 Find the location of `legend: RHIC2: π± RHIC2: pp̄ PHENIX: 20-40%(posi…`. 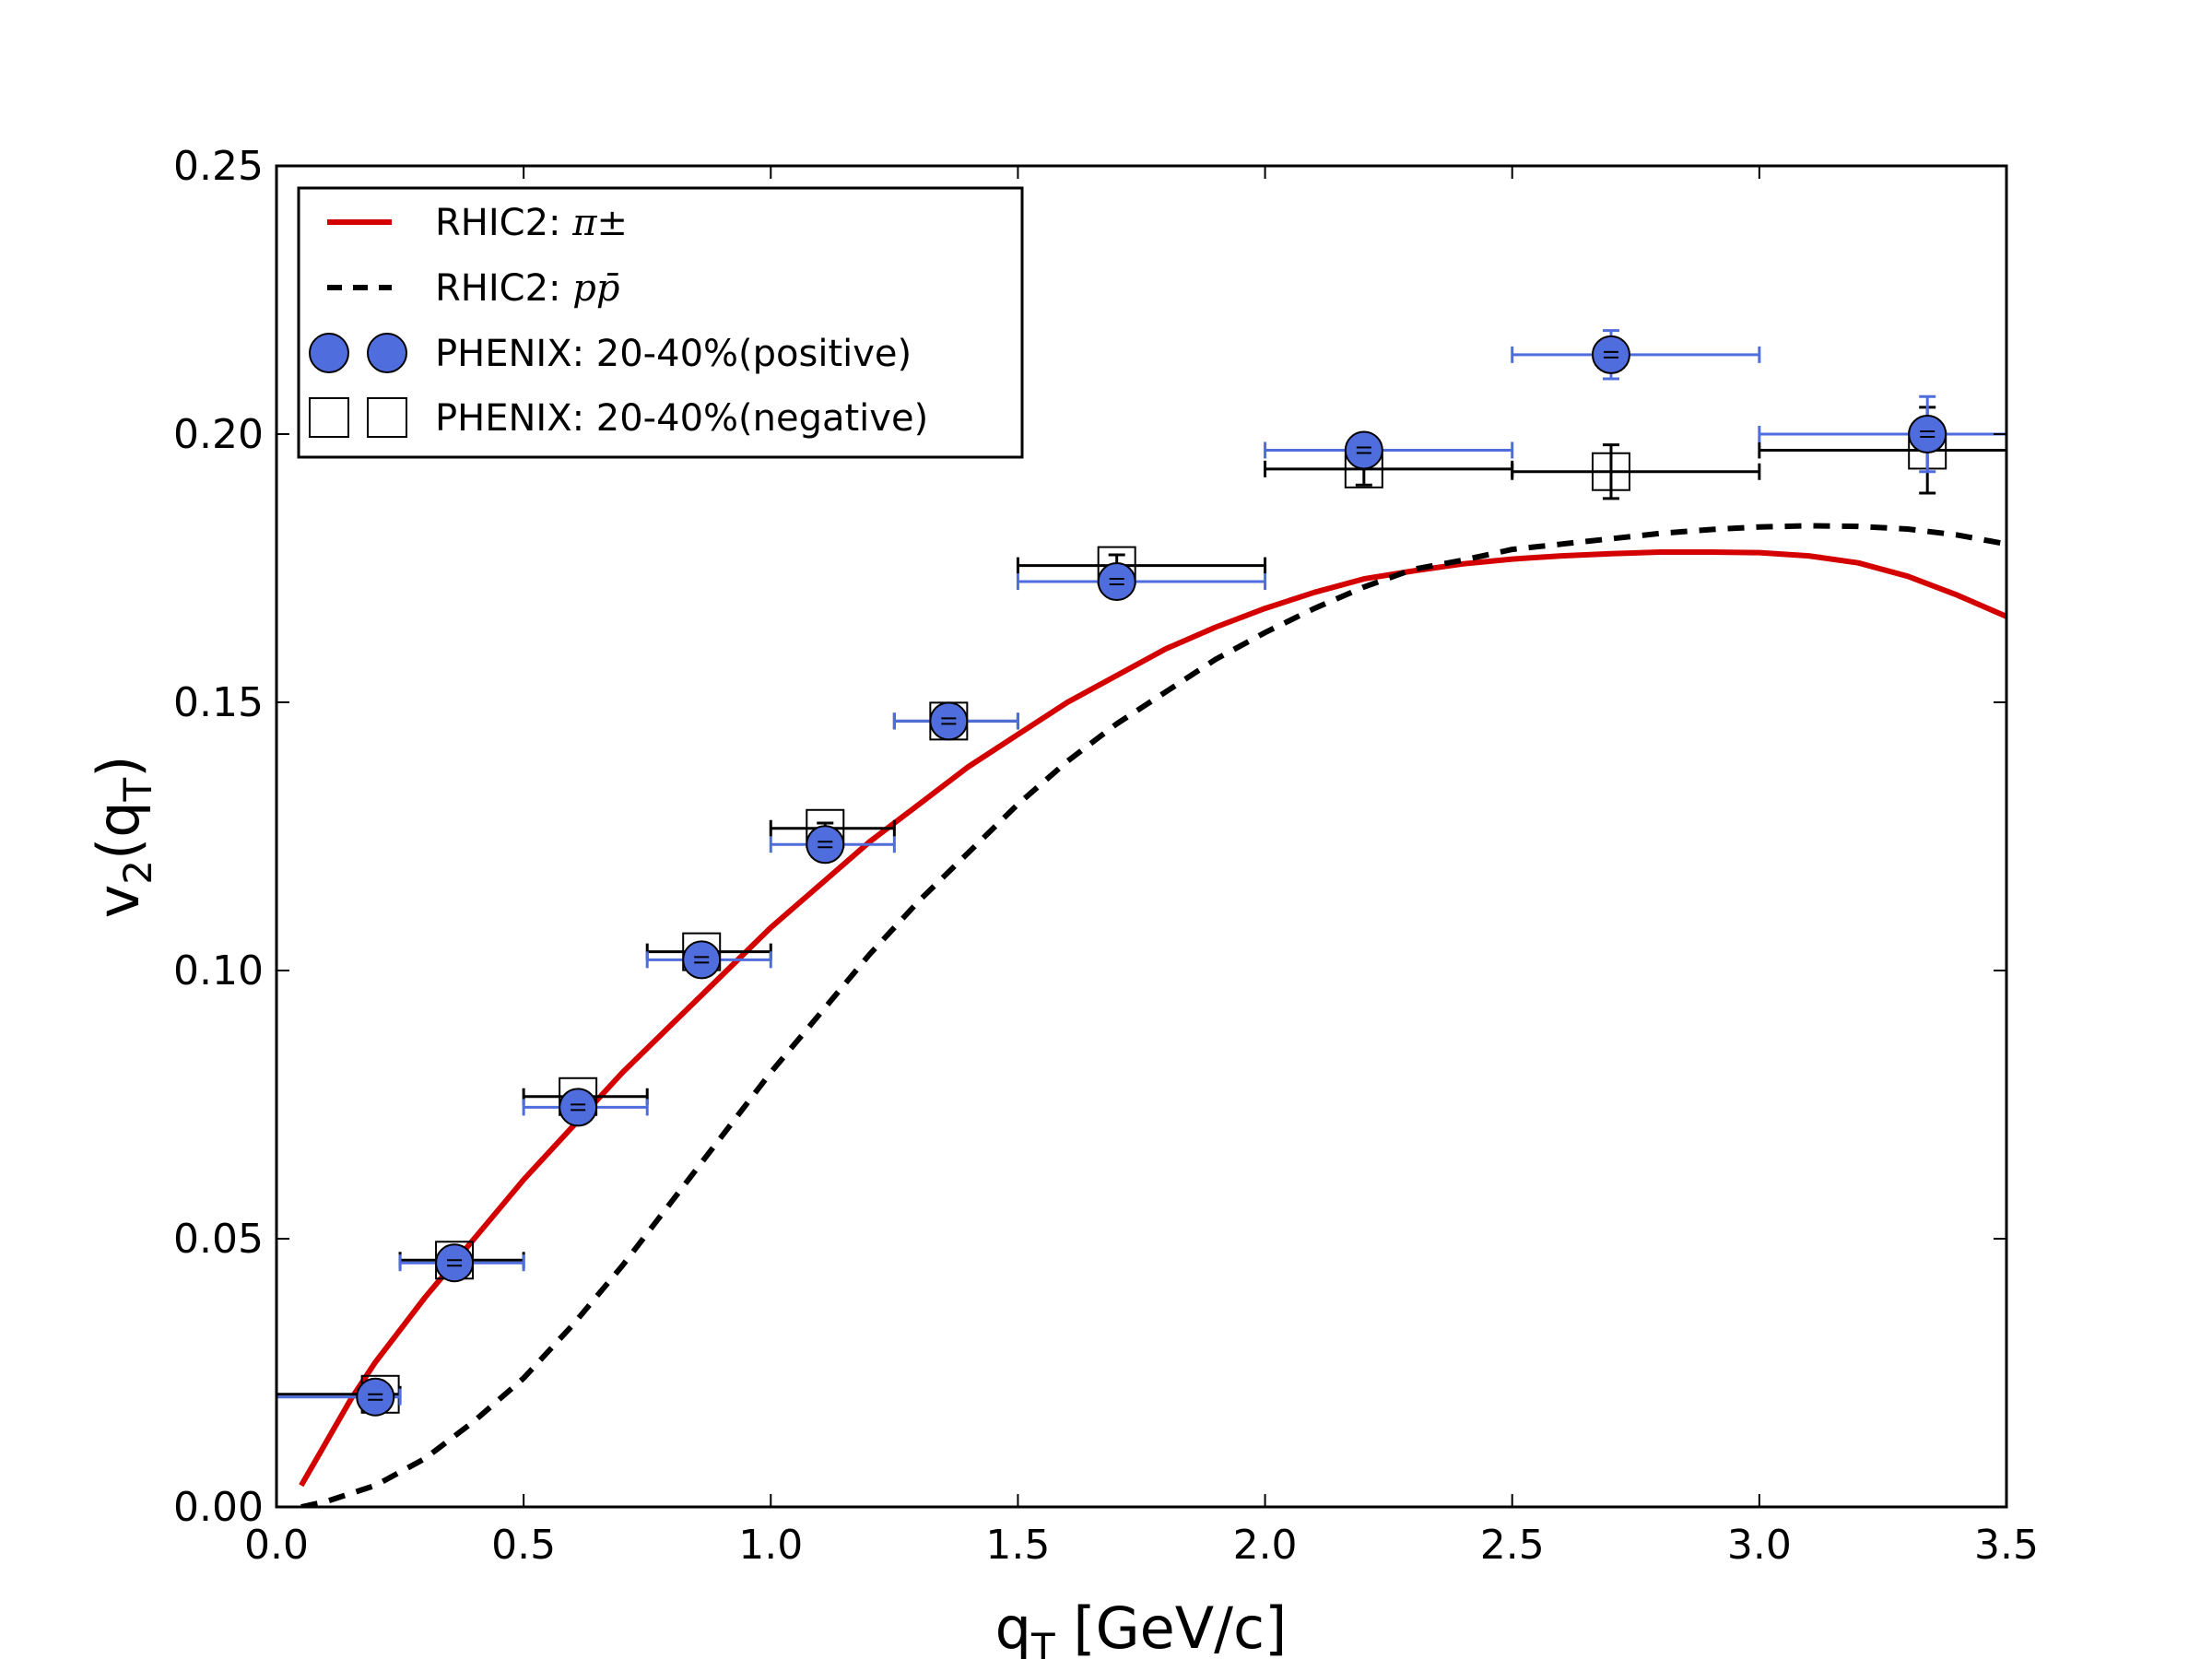

legend: RHIC2: π± RHIC2: pp̄ PHENIX: 20-40%(posi… is located at coordinates (660, 322).